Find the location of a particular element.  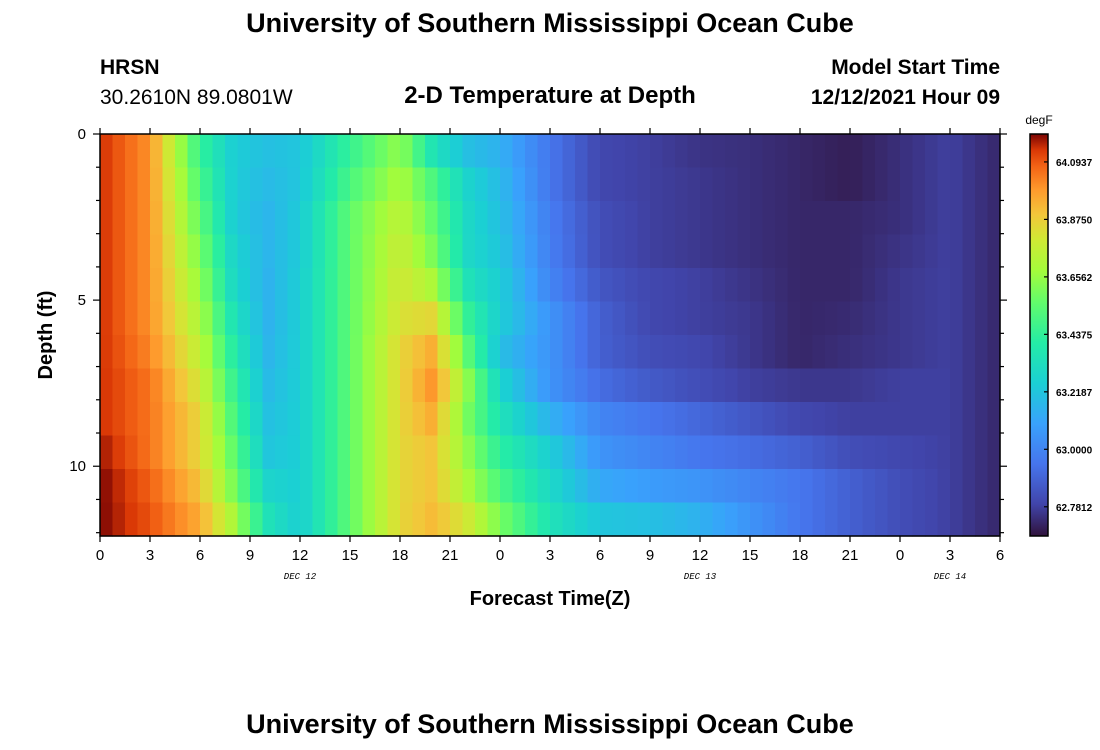

y-tick-label: 10 is located at coordinates (77, 466).